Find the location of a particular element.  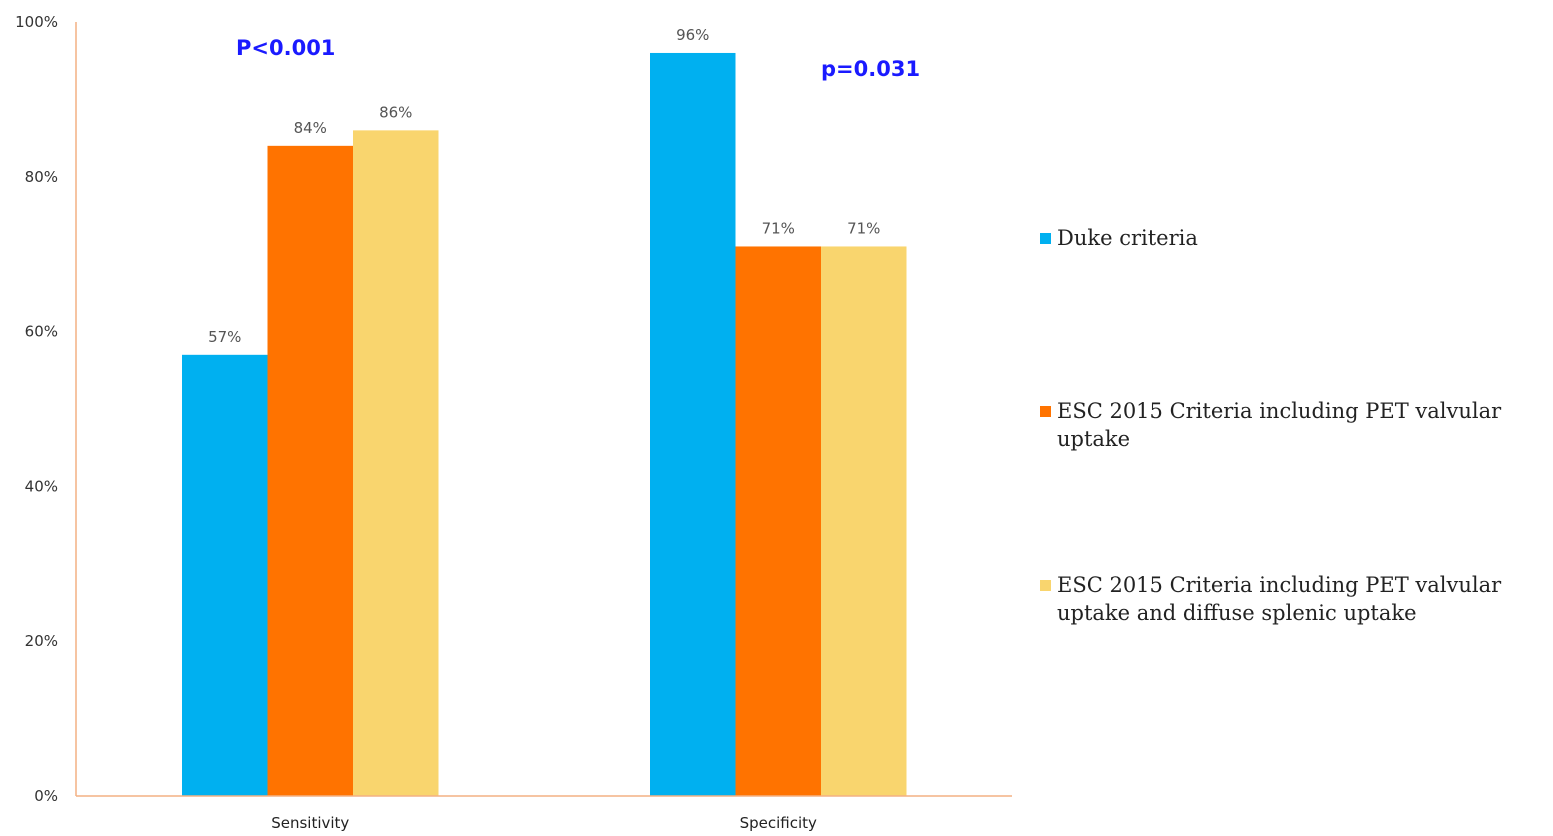

y-tick-label: 0% is located at coordinates (46, 796).